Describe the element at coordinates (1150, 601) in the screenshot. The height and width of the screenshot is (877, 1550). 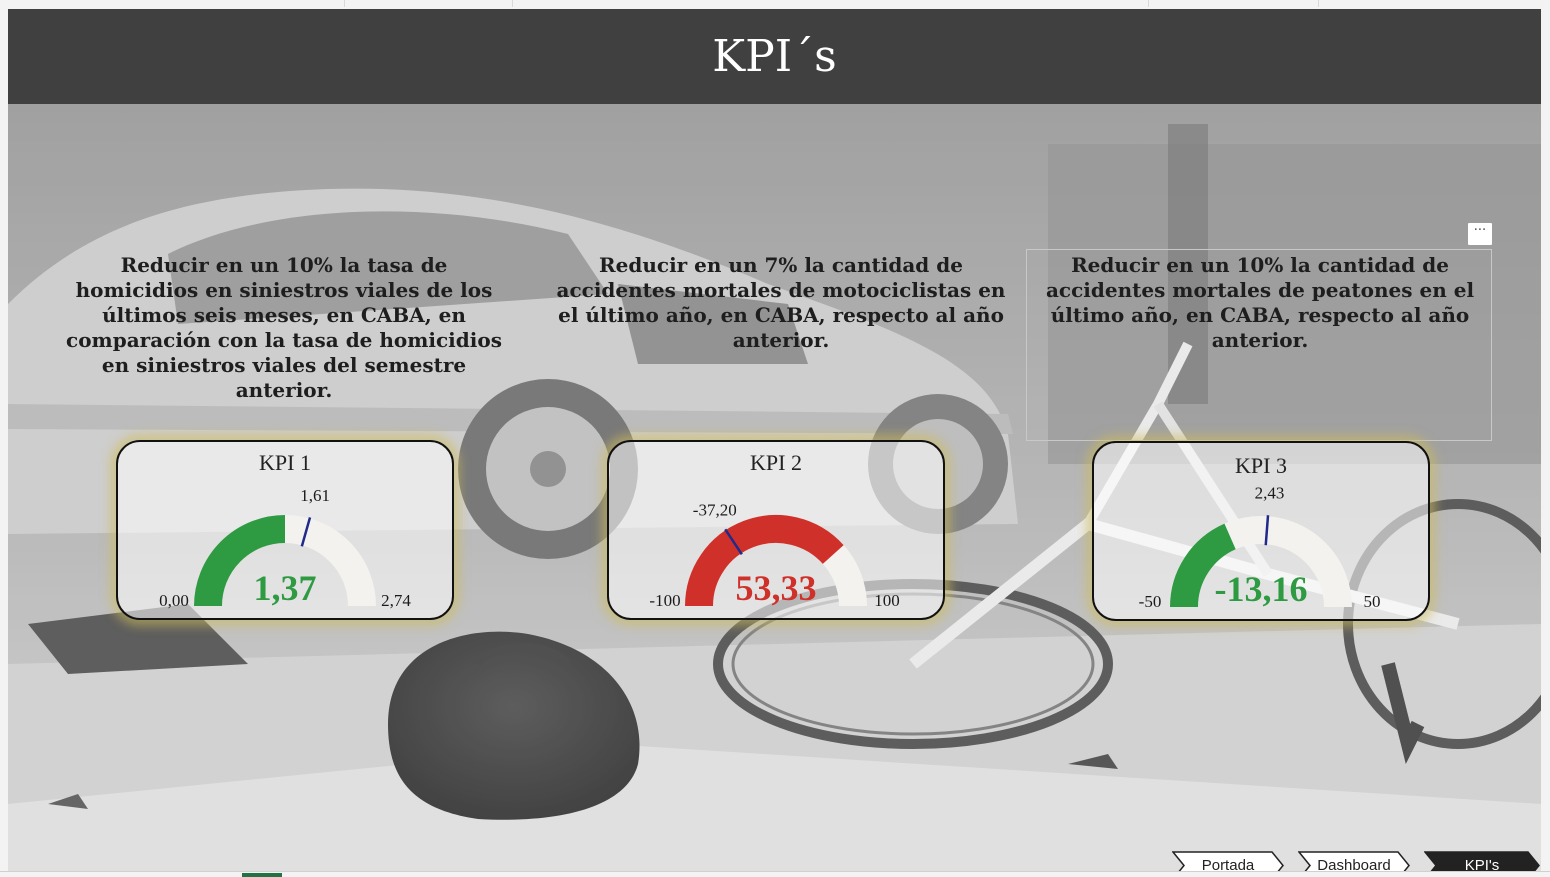
I see `gauge-min-label: -50` at that location.